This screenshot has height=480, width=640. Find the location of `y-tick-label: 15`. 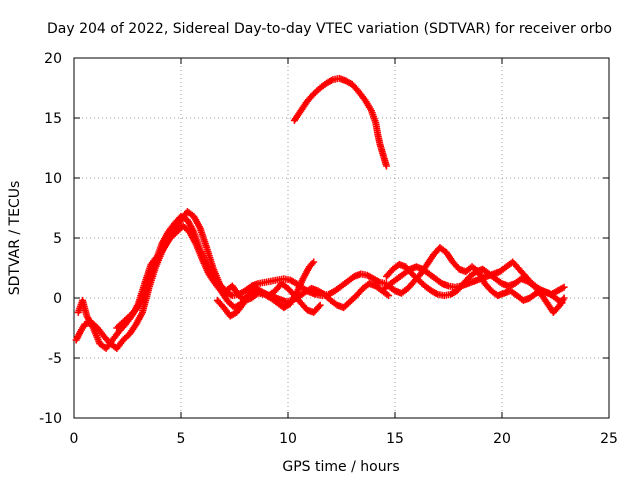

y-tick-label: 15 is located at coordinates (53, 119).